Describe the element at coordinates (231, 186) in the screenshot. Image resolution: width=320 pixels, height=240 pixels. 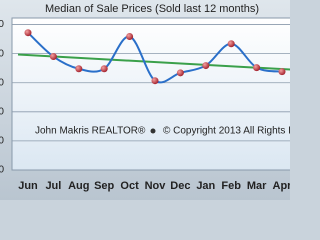
I see `x-tick-label: Feb` at that location.